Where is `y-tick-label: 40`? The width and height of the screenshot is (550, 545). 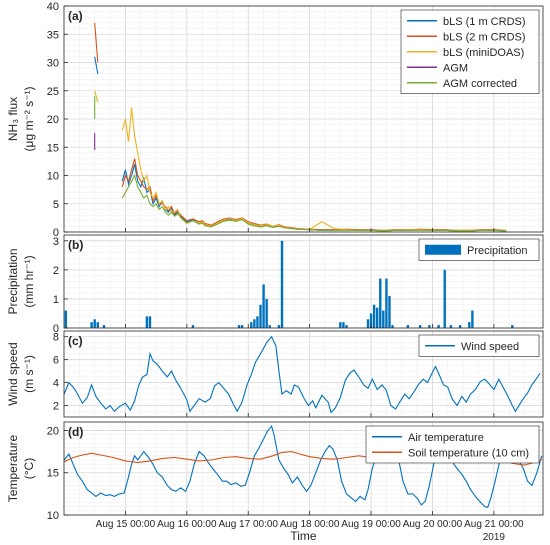 y-tick-label: 40 is located at coordinates (53, 7).